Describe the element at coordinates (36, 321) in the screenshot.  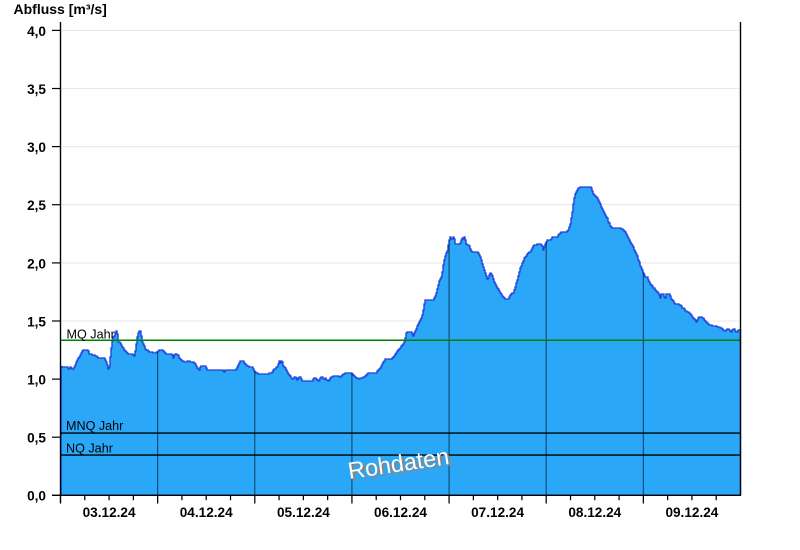
I see `svg-text: 1,5` at that location.